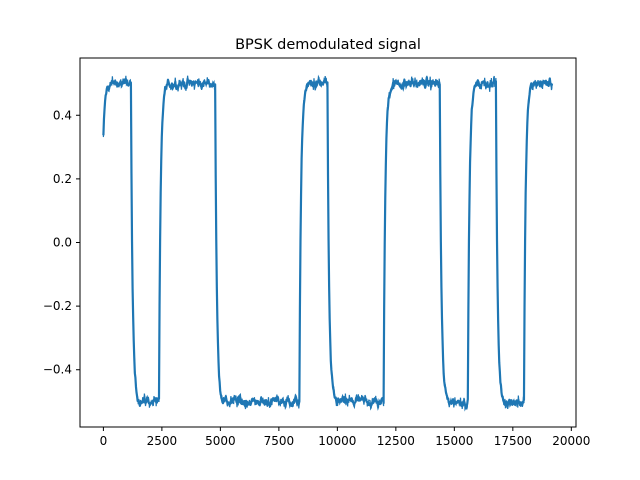 Image resolution: width=640 pixels, height=480 pixels. What do you see at coordinates (62, 115) in the screenshot?
I see `y-tick-label: 0.4` at bounding box center [62, 115].